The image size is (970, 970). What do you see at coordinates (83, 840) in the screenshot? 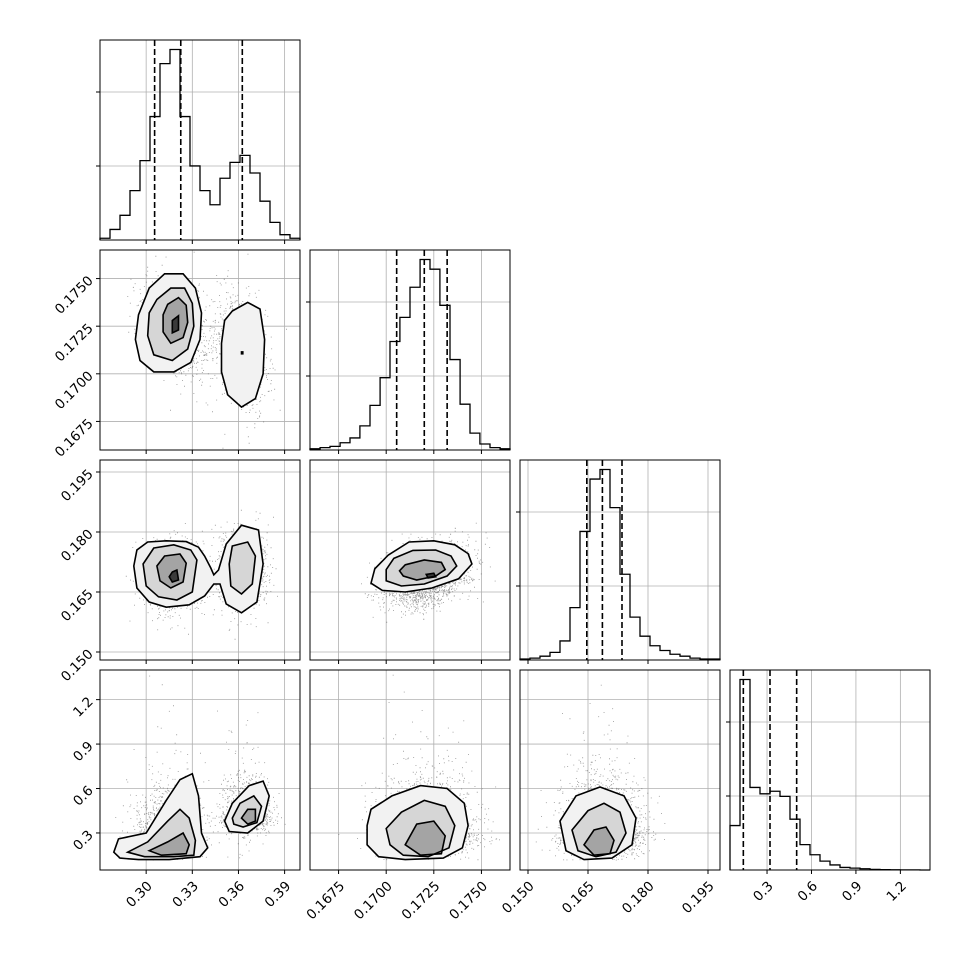
I see `y-tick-label-3-0: 0.3` at bounding box center [83, 840].